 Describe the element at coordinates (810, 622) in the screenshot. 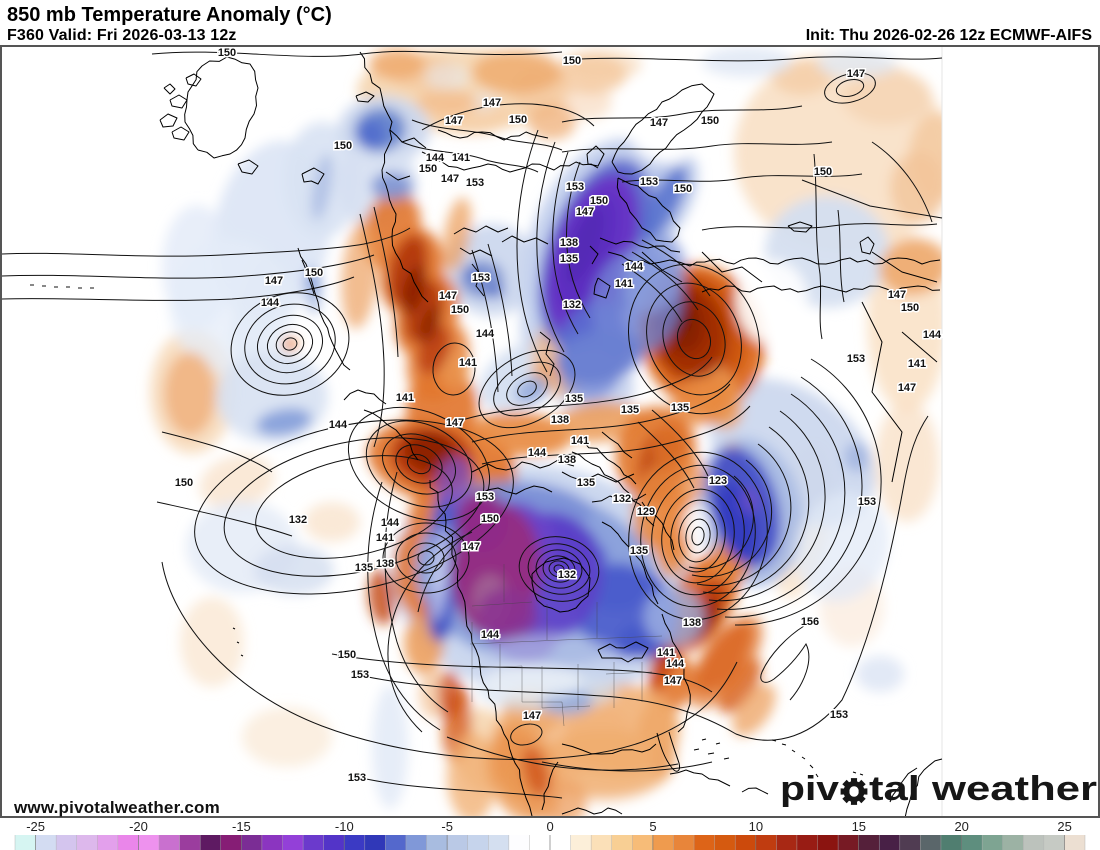

I see `svg-text: 156` at that location.